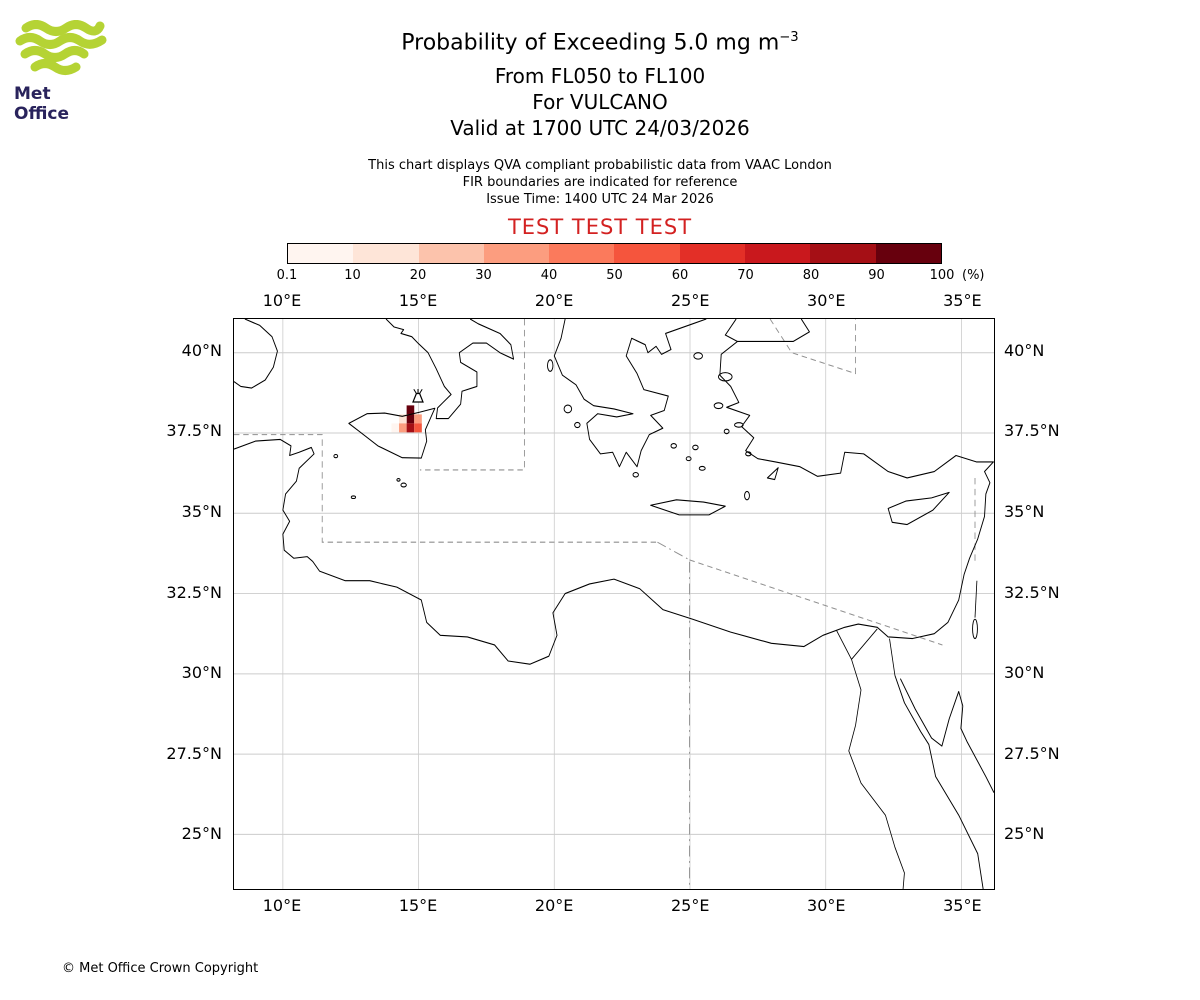  Describe the element at coordinates (826, 300) in the screenshot. I see `lon-tick-label-top: 30°E` at that location.